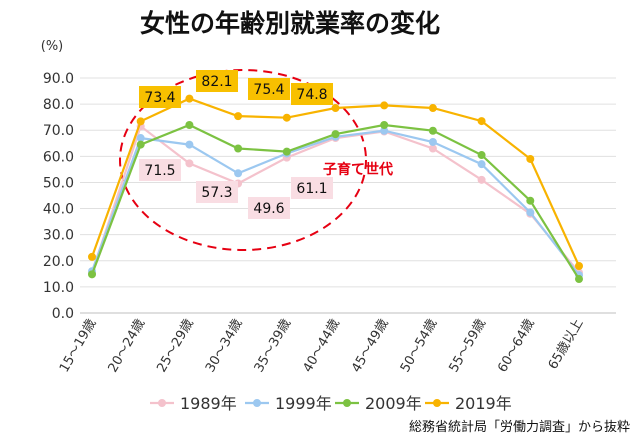  Describe the element at coordinates (468, 345) in the screenshot. I see `x-tick-label: 55～59歳` at that location.